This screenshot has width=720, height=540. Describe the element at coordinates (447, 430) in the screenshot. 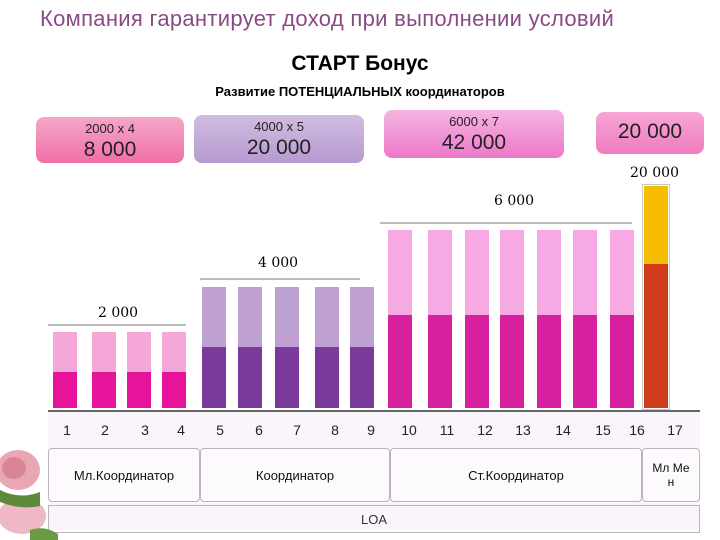

I see `tick-label-11: 11` at that location.